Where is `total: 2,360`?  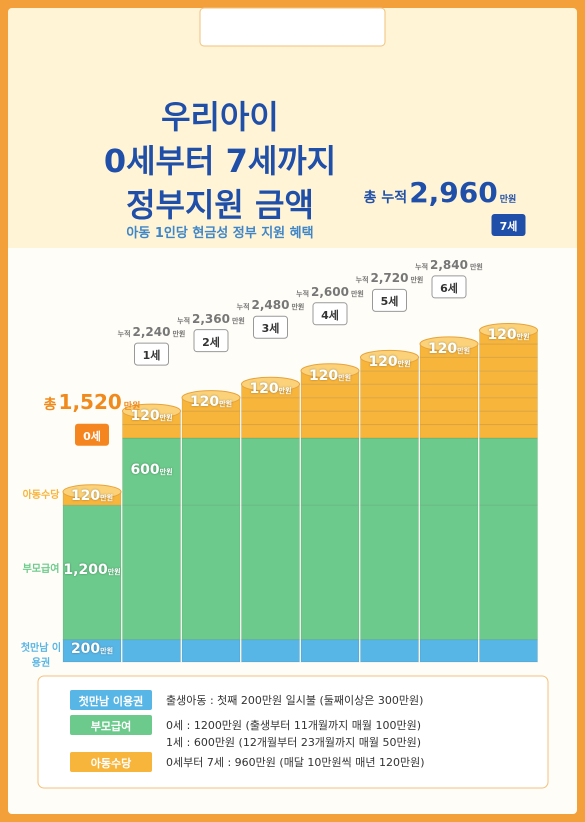
total: 2,360 is located at coordinates (211, 318).